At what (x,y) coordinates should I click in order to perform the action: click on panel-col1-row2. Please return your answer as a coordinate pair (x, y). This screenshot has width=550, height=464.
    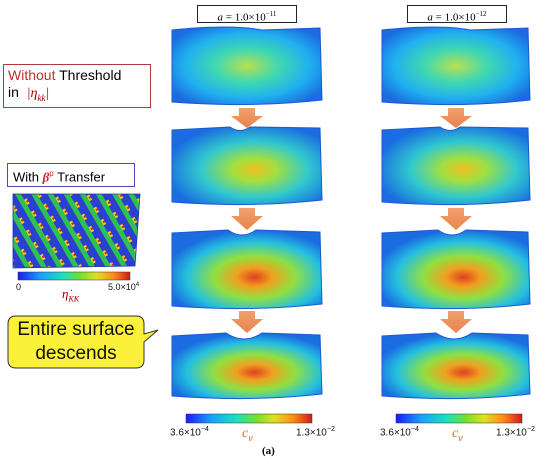
    Looking at the image, I should click on (247, 166).